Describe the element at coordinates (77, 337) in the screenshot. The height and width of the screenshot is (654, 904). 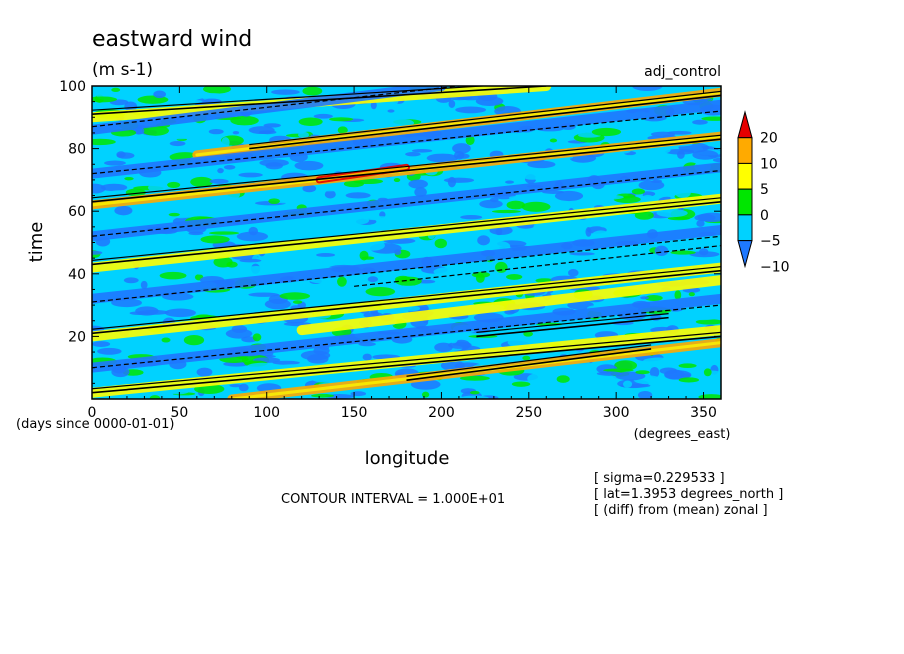
I see `y-tick-label: 20` at that location.